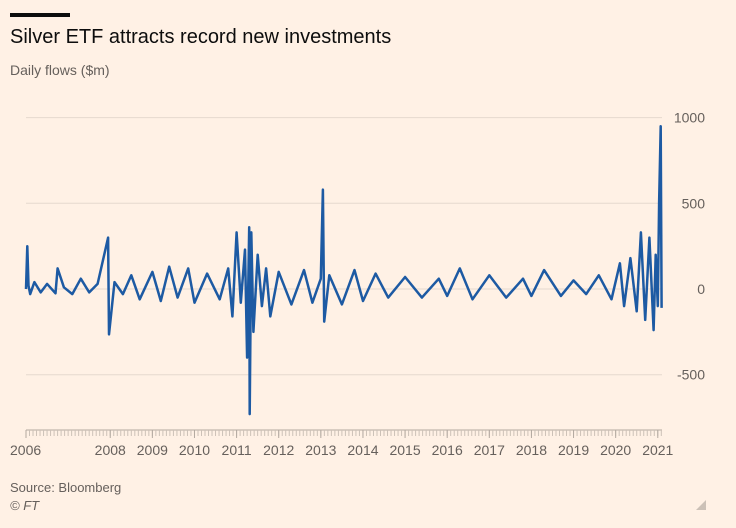  Describe the element at coordinates (489, 450) in the screenshot. I see `x-tick-label: 2017` at that location.